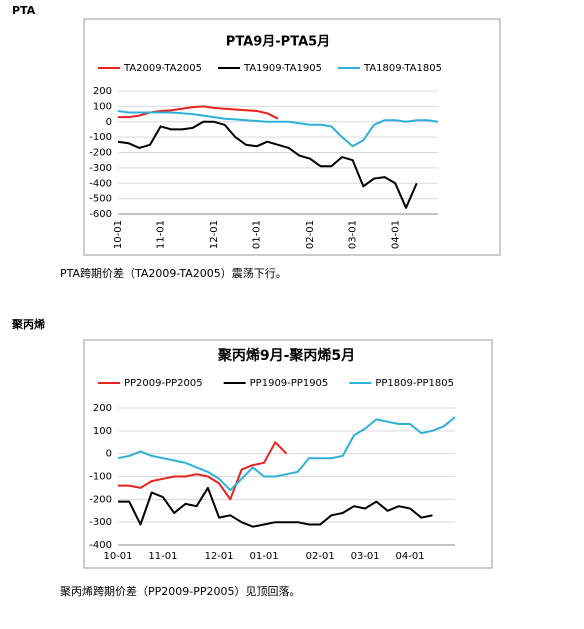  What do you see at coordinates (100, 199) in the screenshot?
I see `y-tick-label: -500` at bounding box center [100, 199].